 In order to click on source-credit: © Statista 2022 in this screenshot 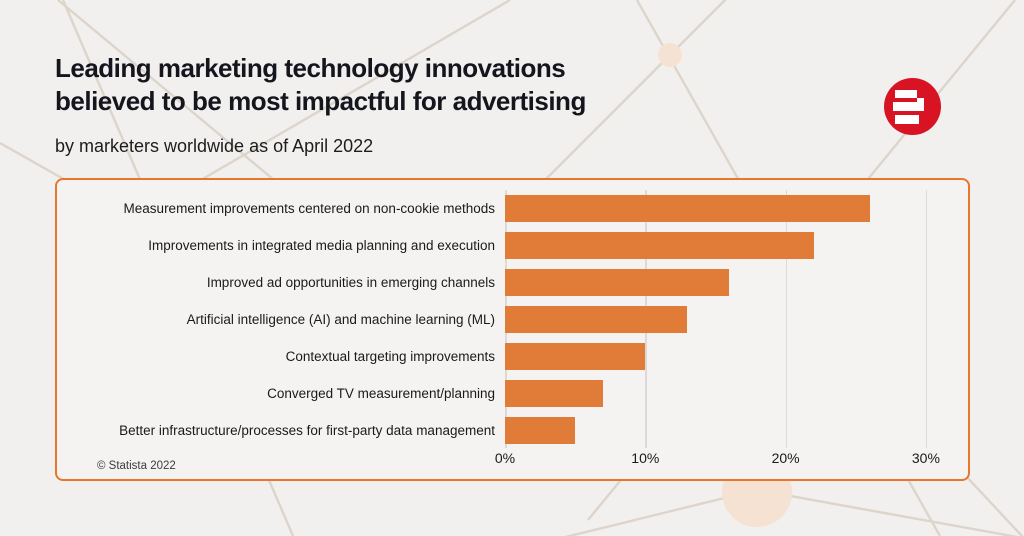, I will do `click(136, 466)`.